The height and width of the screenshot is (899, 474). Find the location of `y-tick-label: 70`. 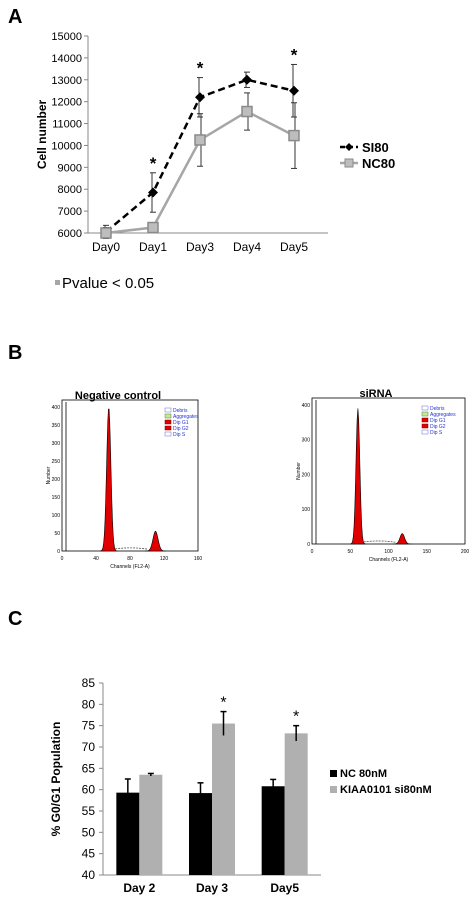

y-tick-label: 70 is located at coordinates (89, 747).